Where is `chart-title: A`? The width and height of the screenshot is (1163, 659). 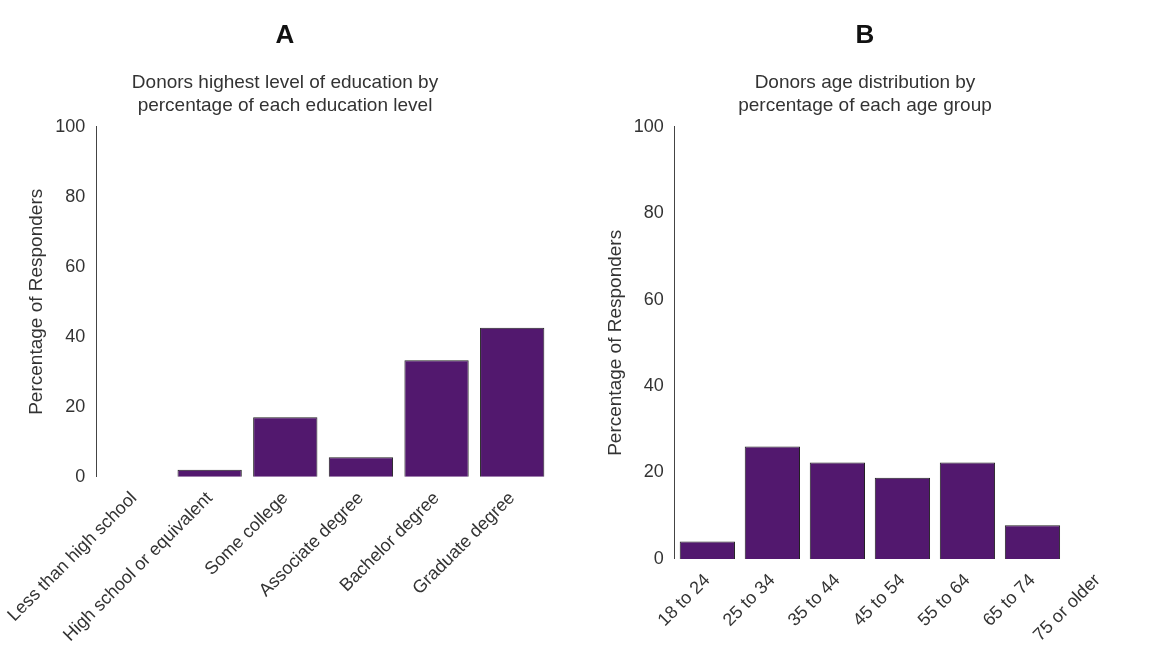 chart-title: A is located at coordinates (285, 33).